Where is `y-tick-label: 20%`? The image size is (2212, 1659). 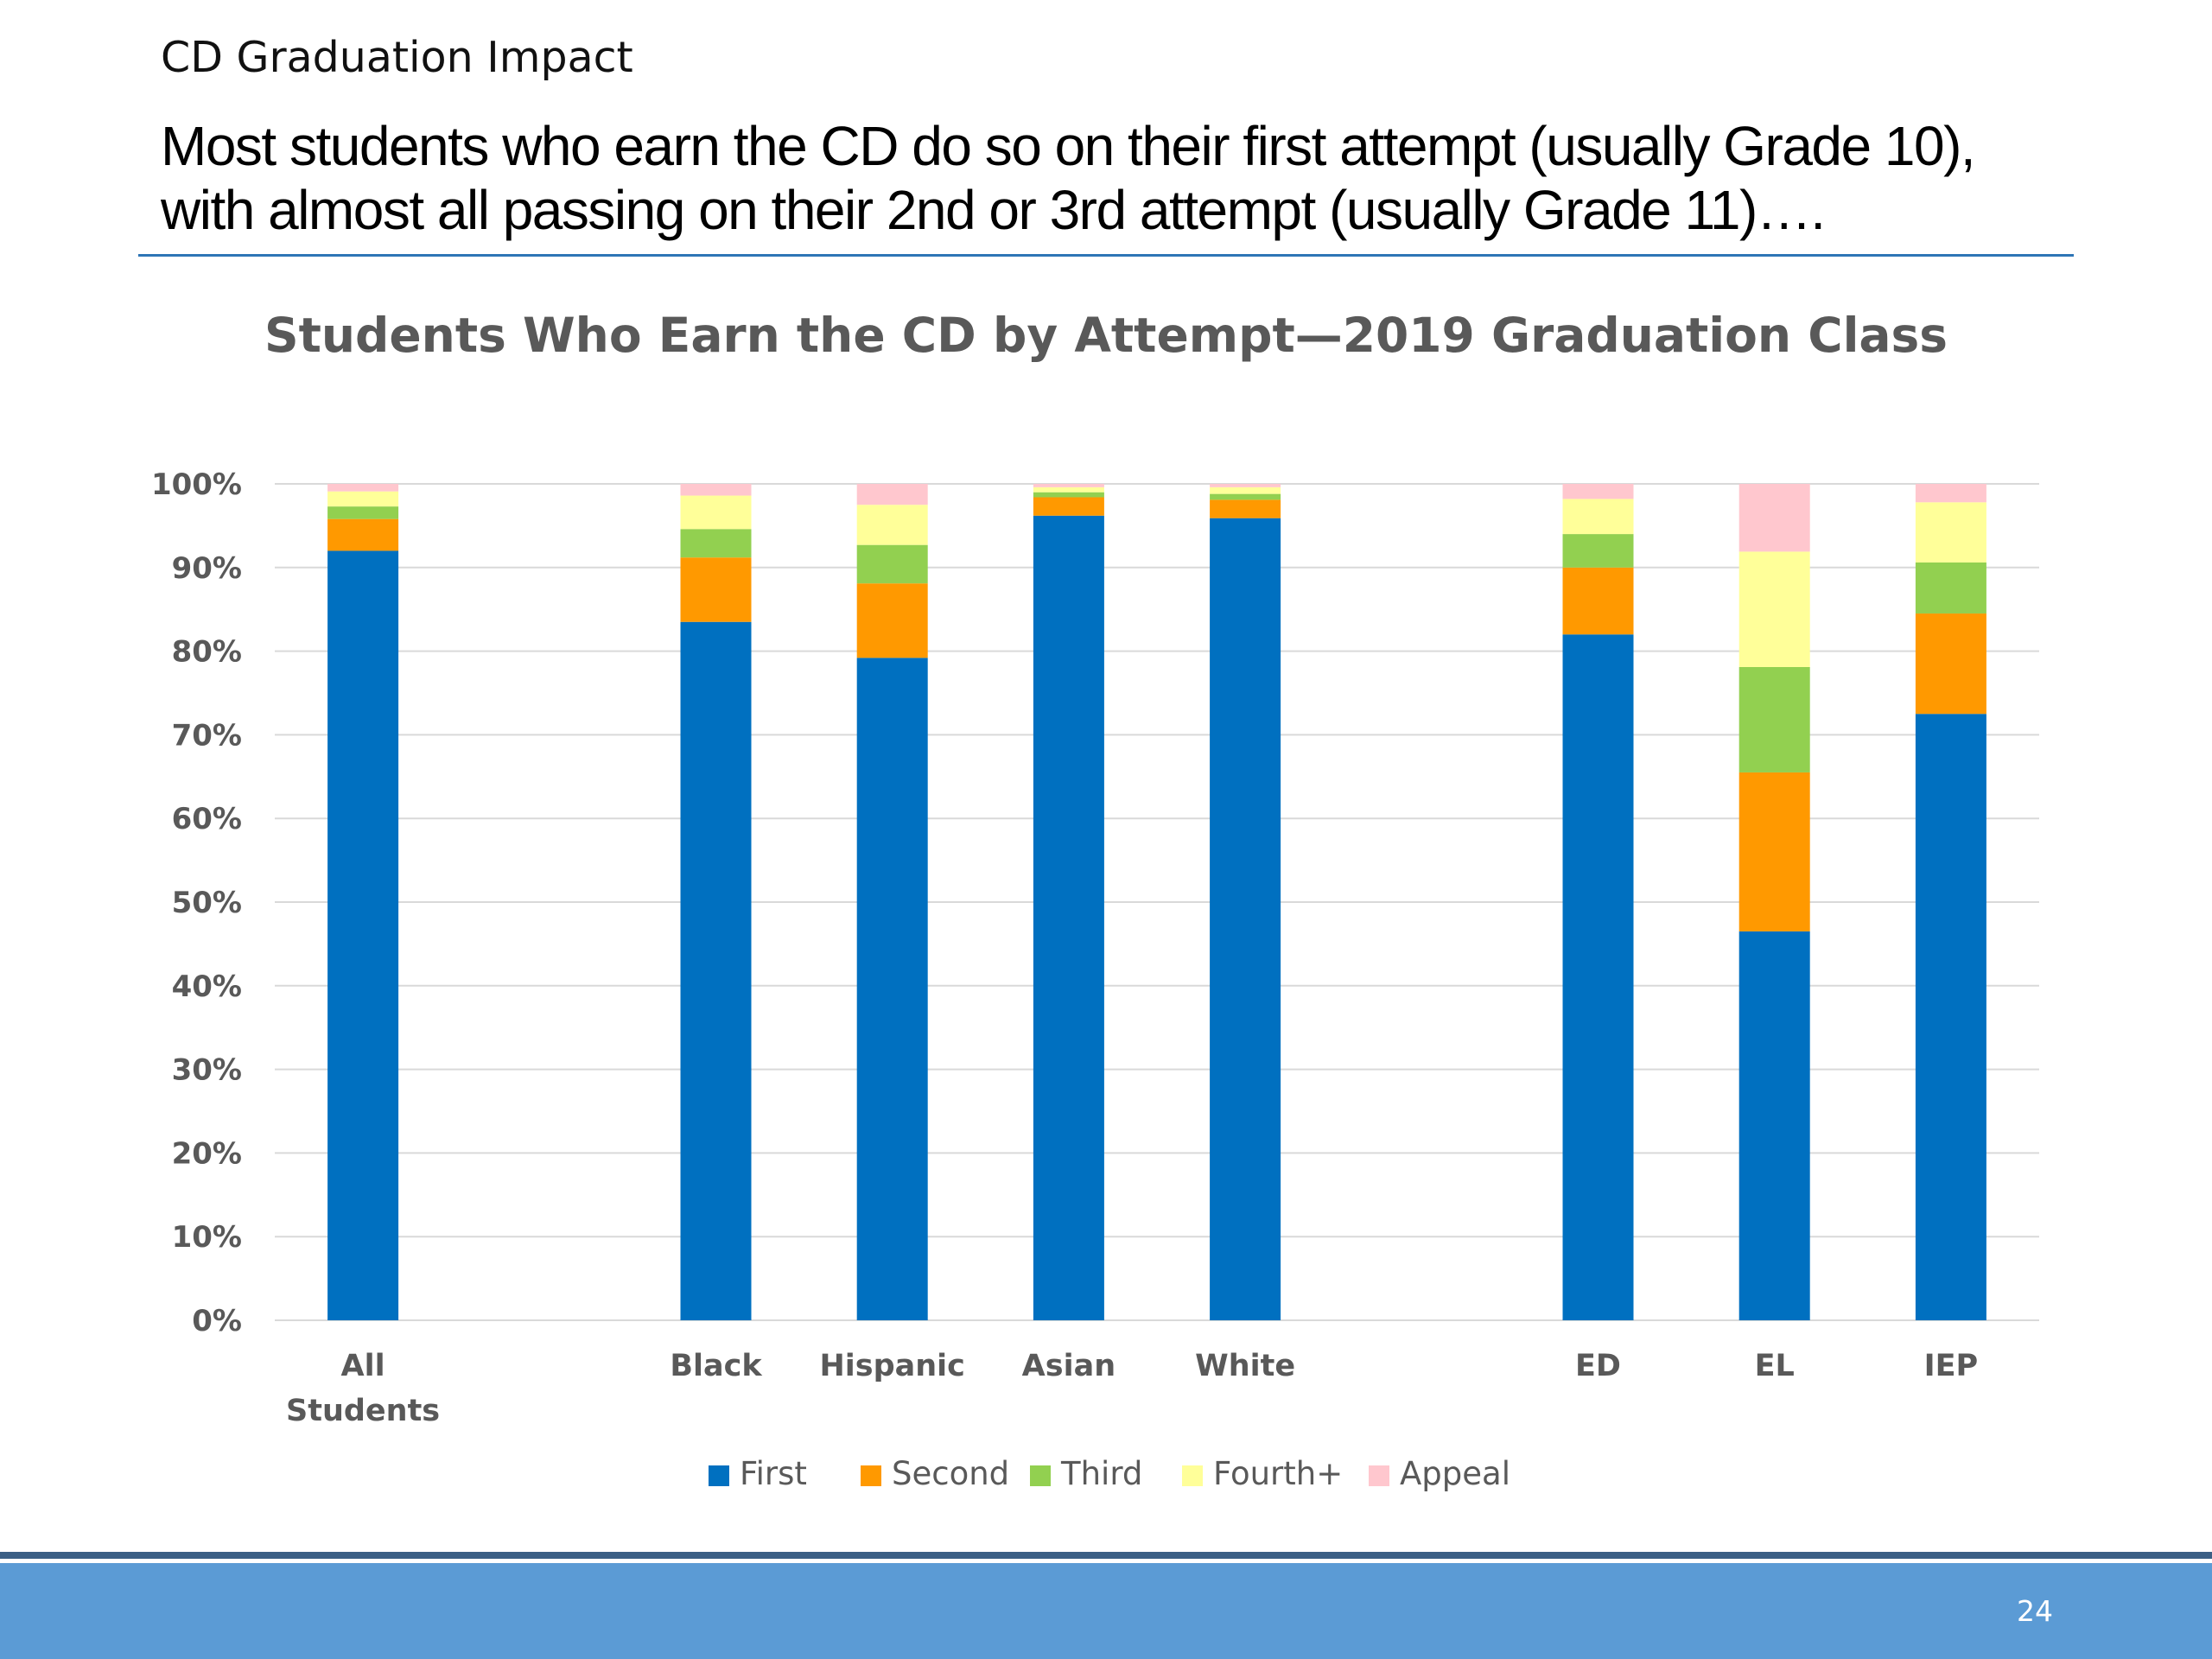 y-tick-label: 20% is located at coordinates (207, 1153).